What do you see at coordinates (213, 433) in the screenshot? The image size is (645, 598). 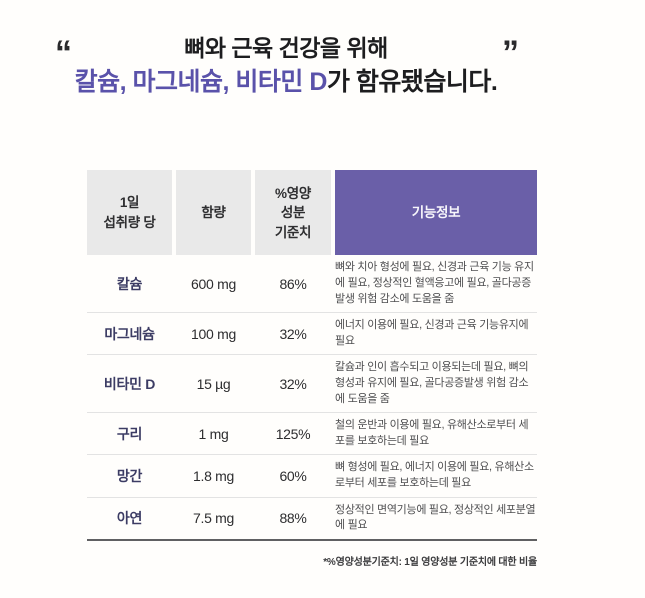 I see `nutrient-amount: 1 mg` at bounding box center [213, 433].